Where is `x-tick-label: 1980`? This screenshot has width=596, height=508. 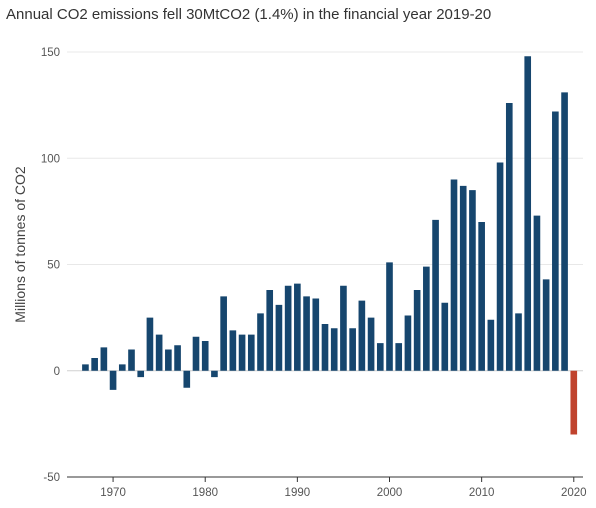 x-tick-label: 1980 is located at coordinates (205, 493).